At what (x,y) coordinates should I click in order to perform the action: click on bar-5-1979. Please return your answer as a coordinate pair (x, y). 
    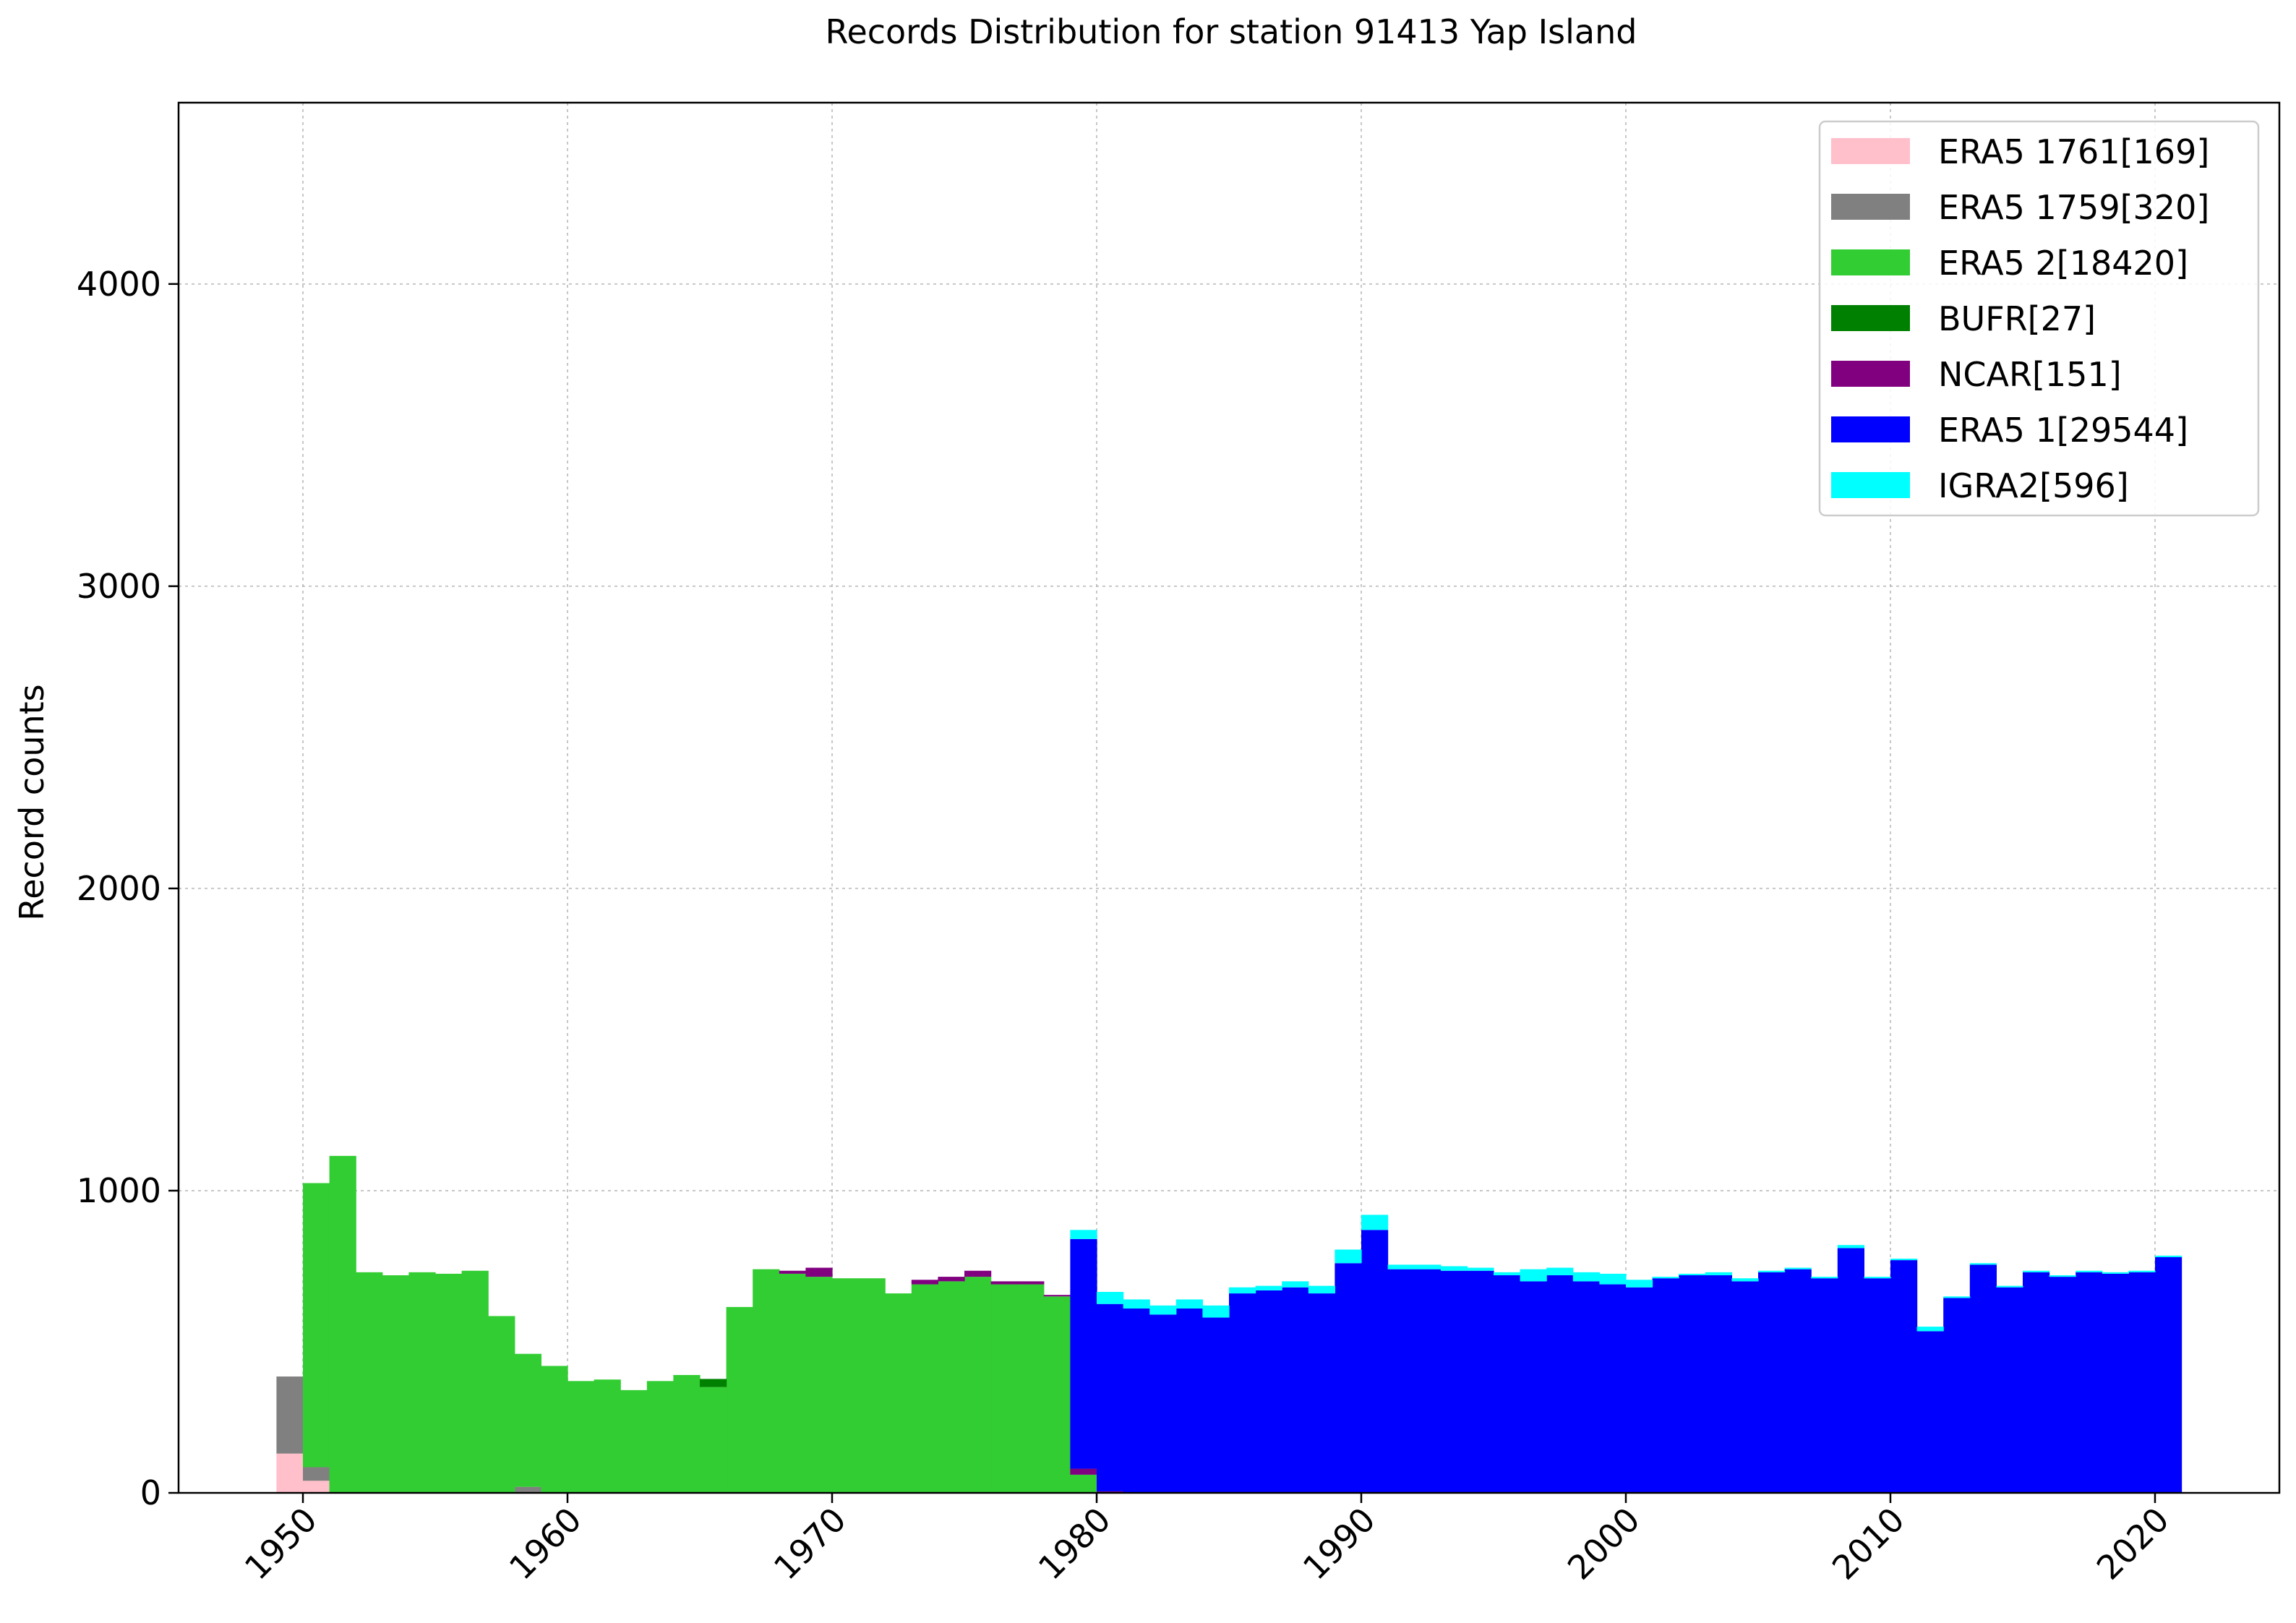
    Looking at the image, I should click on (1083, 1353).